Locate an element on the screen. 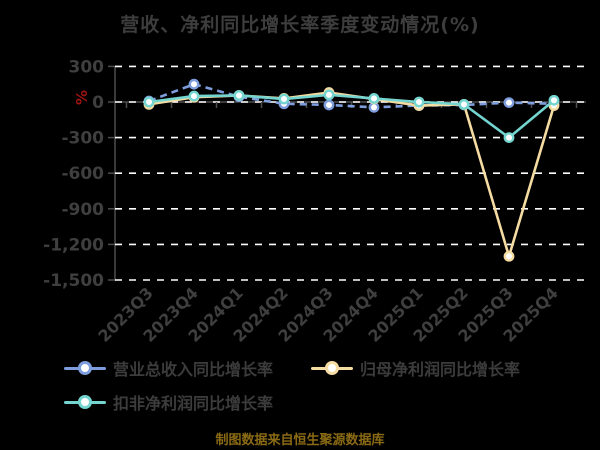  legend-label-deducted-profit-growth: 扣非净利润同比增长率 is located at coordinates (193, 403).